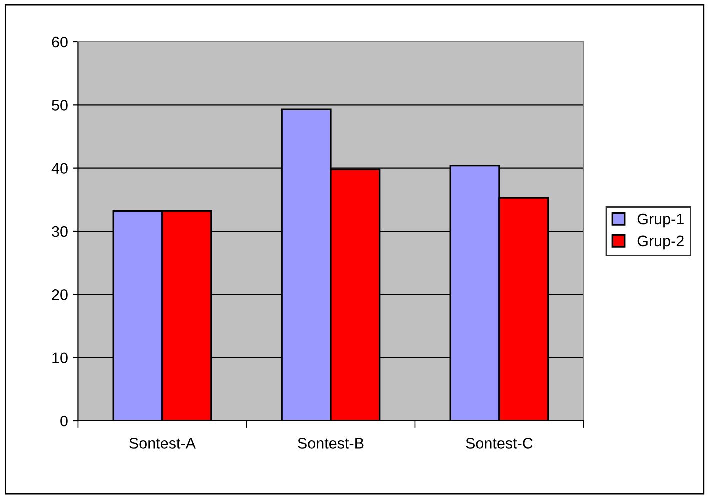  I want to click on x-tick-label: Sontest-C, so click(499, 443).